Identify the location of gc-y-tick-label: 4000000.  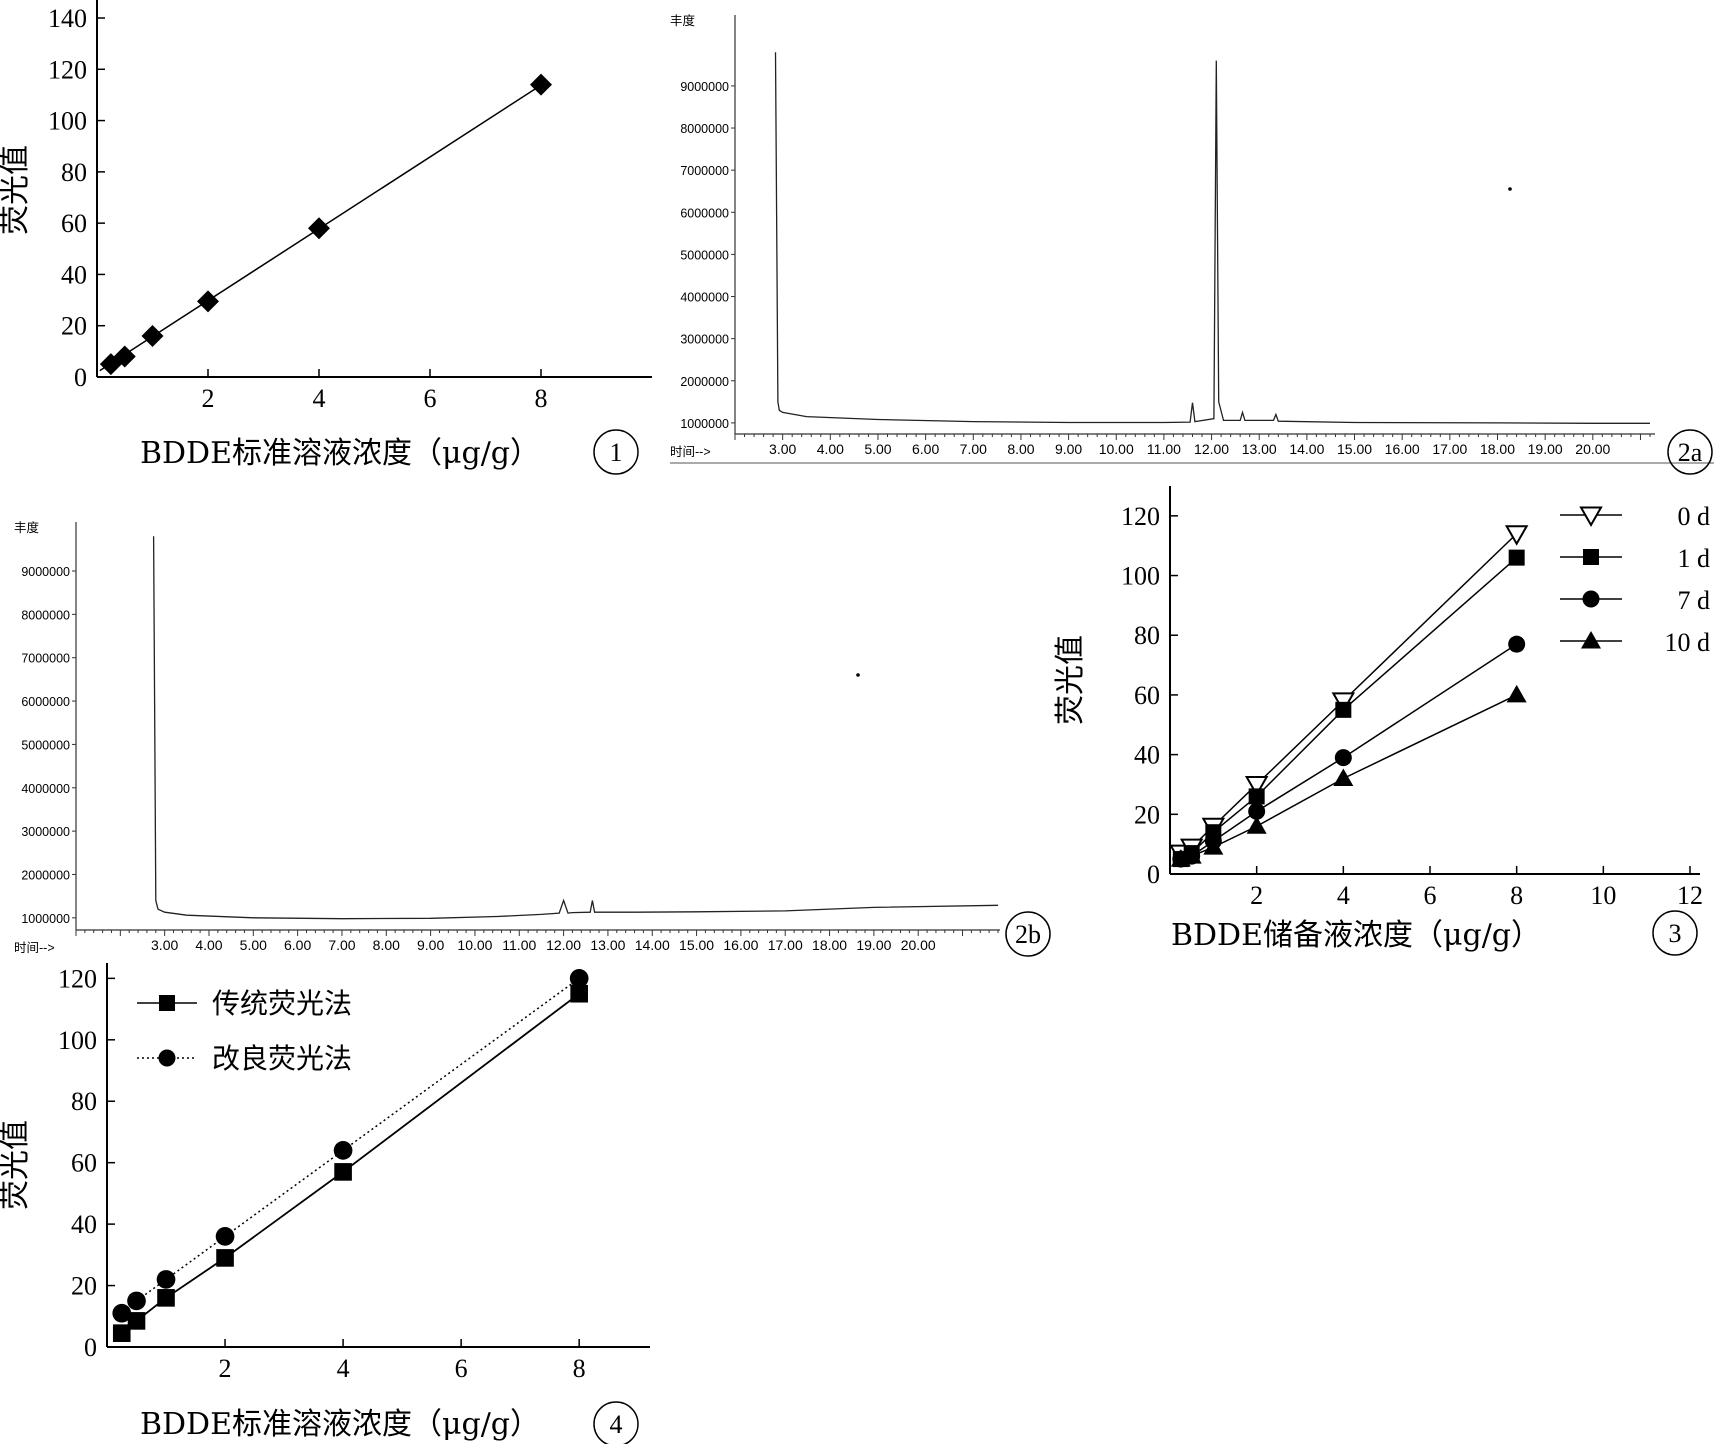
(704, 298).